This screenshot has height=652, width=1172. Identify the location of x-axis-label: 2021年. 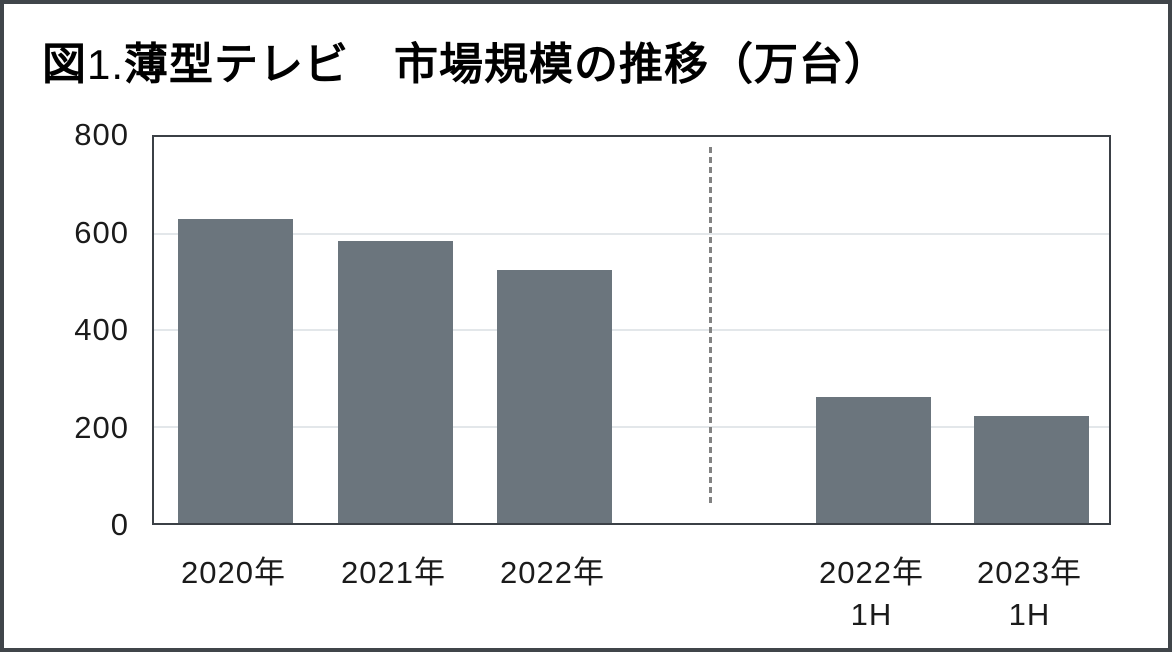
(393, 572).